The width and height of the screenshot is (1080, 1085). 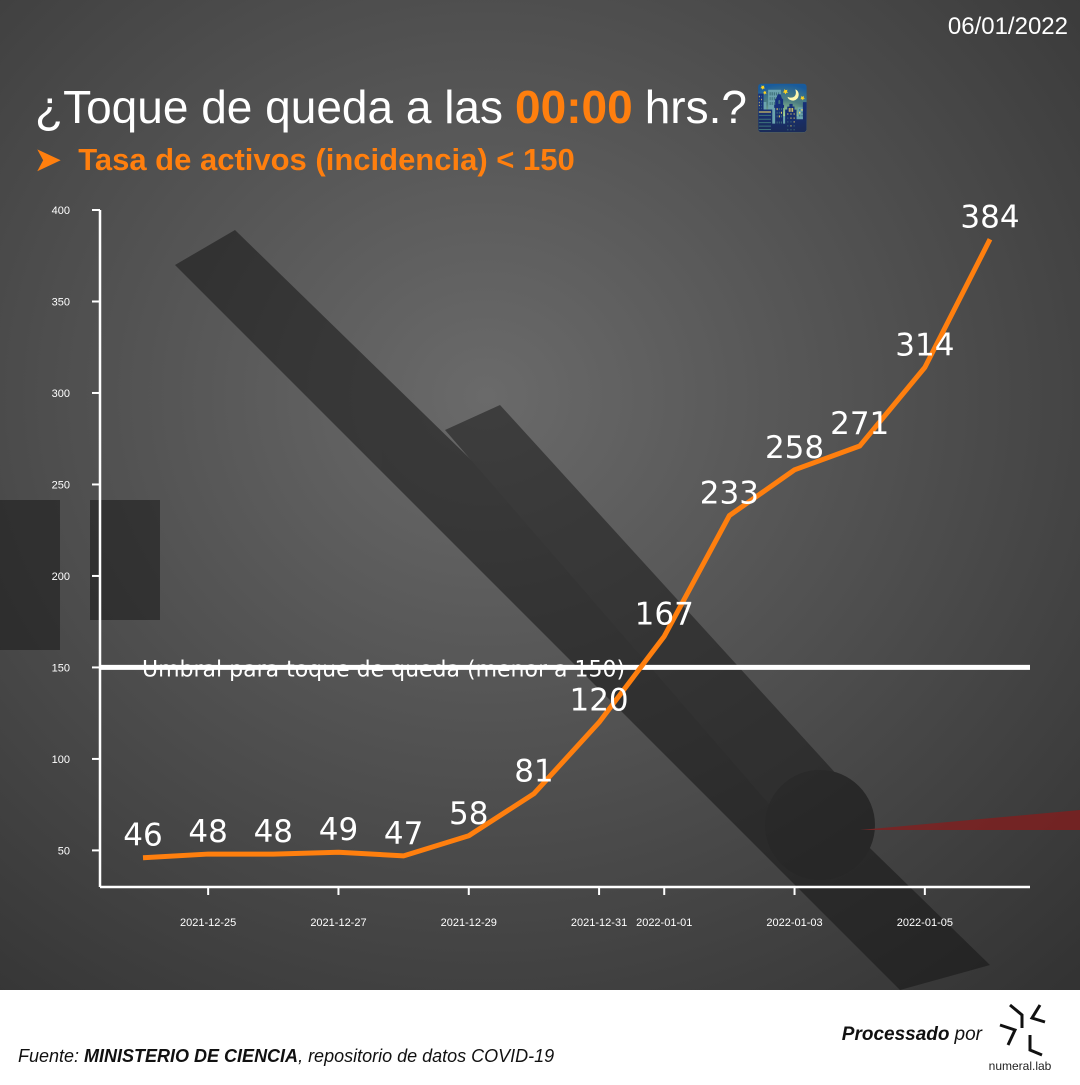 I want to click on y-tick-label: 250, so click(x=61, y=485).